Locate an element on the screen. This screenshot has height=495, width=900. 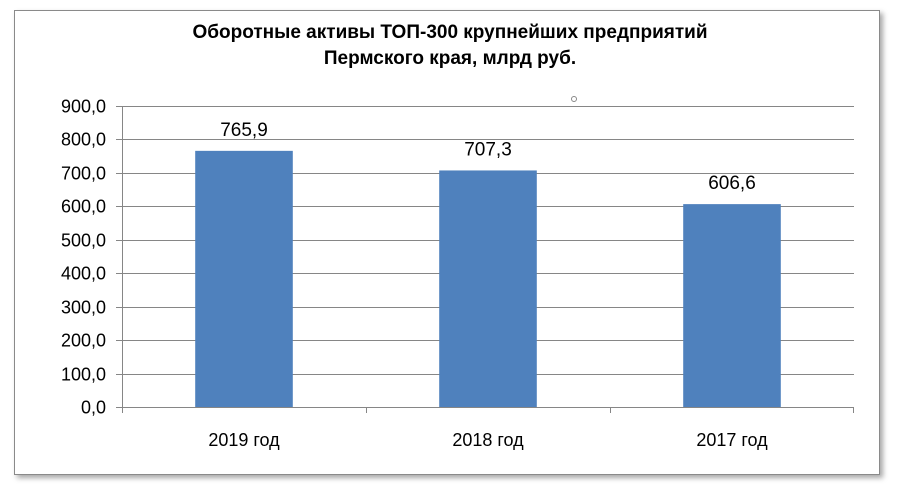
decorative-dot is located at coordinates (574, 99).